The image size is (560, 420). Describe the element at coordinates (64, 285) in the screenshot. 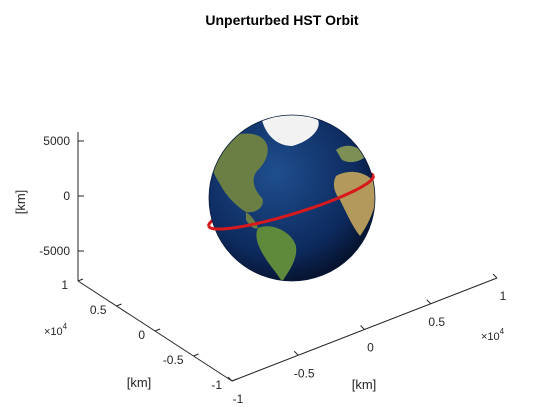

I see `y-tick-label: 1` at that location.